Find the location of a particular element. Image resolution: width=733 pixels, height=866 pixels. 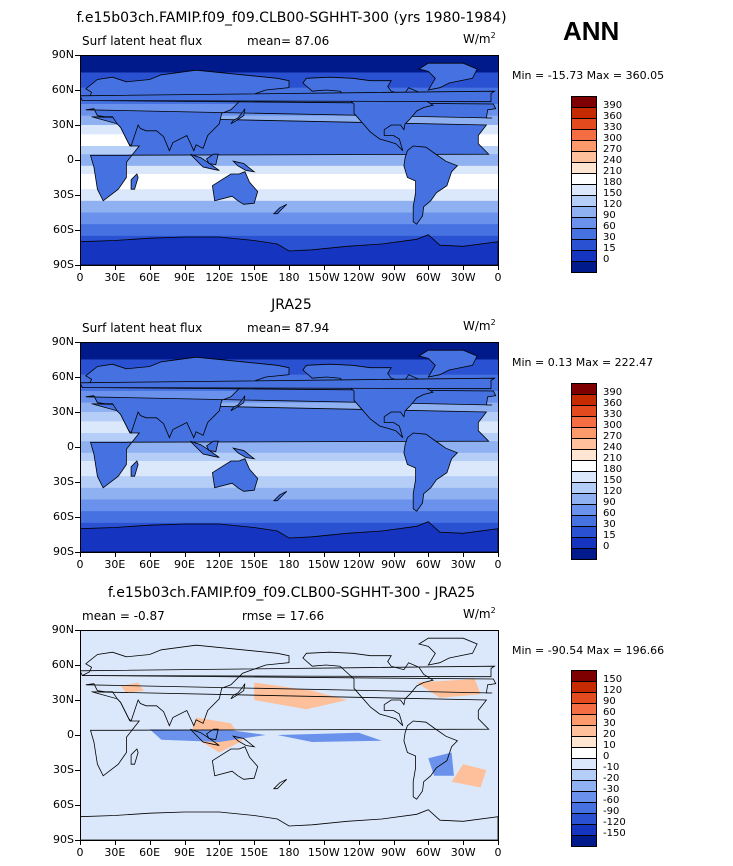

colorbar-level: 120 is located at coordinates (613, 690).